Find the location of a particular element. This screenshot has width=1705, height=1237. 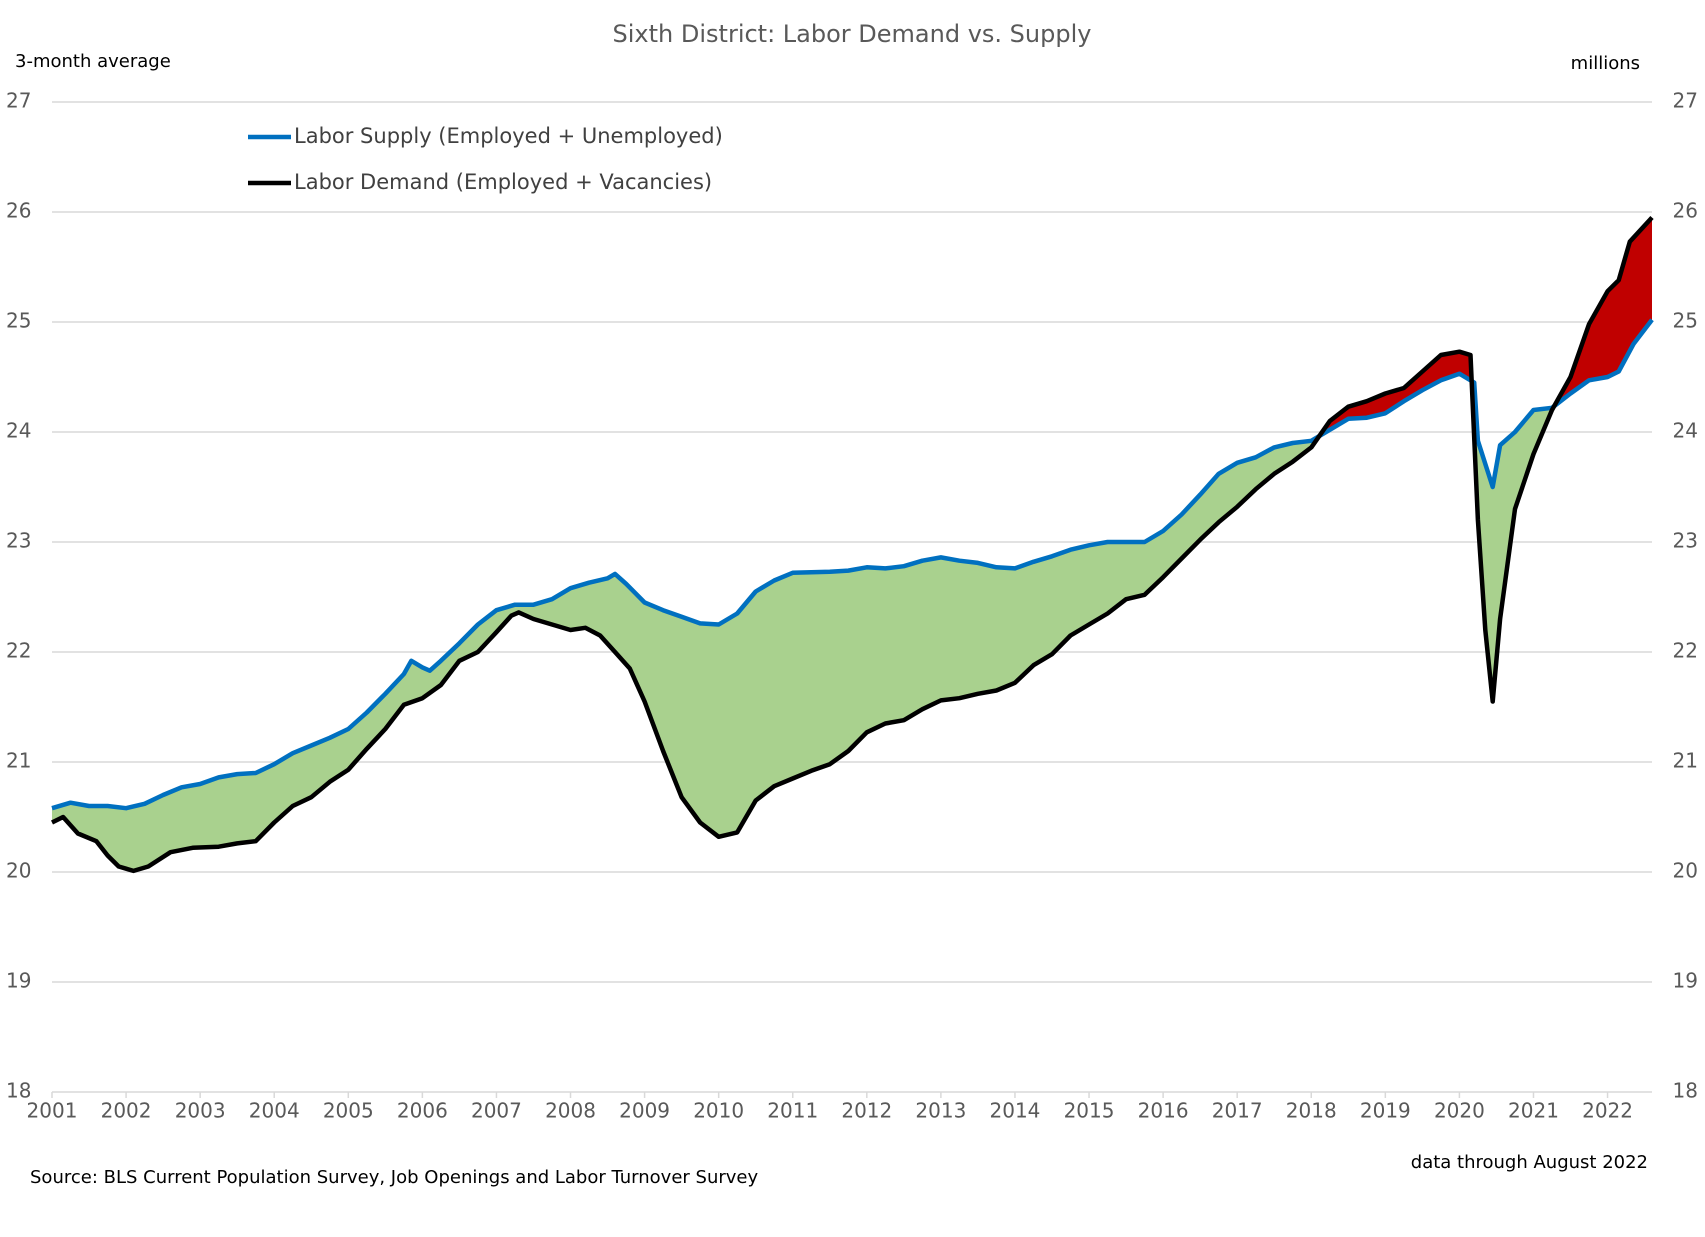

x-tick-label: 2006 is located at coordinates (422, 1111).